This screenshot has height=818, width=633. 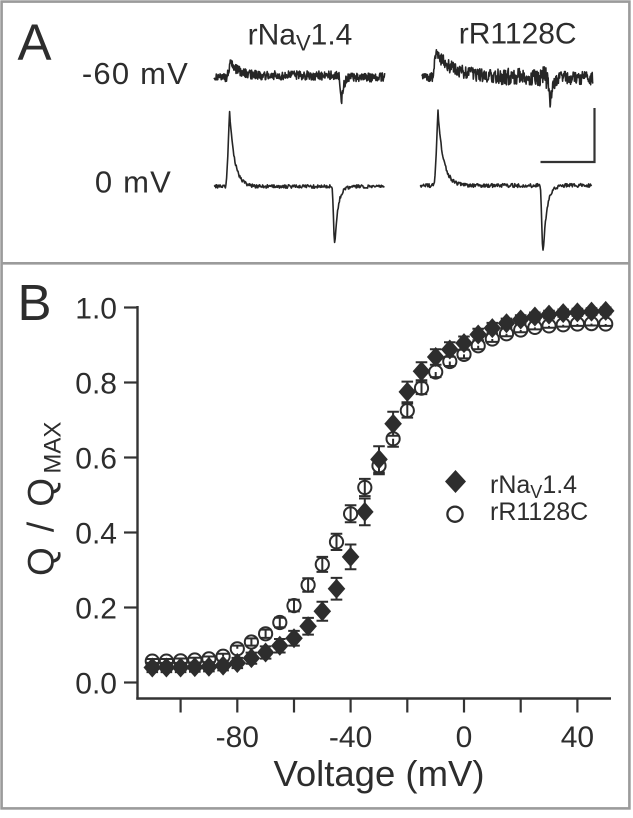 What do you see at coordinates (96, 383) in the screenshot?
I see `svg-text: 0.8` at bounding box center [96, 383].